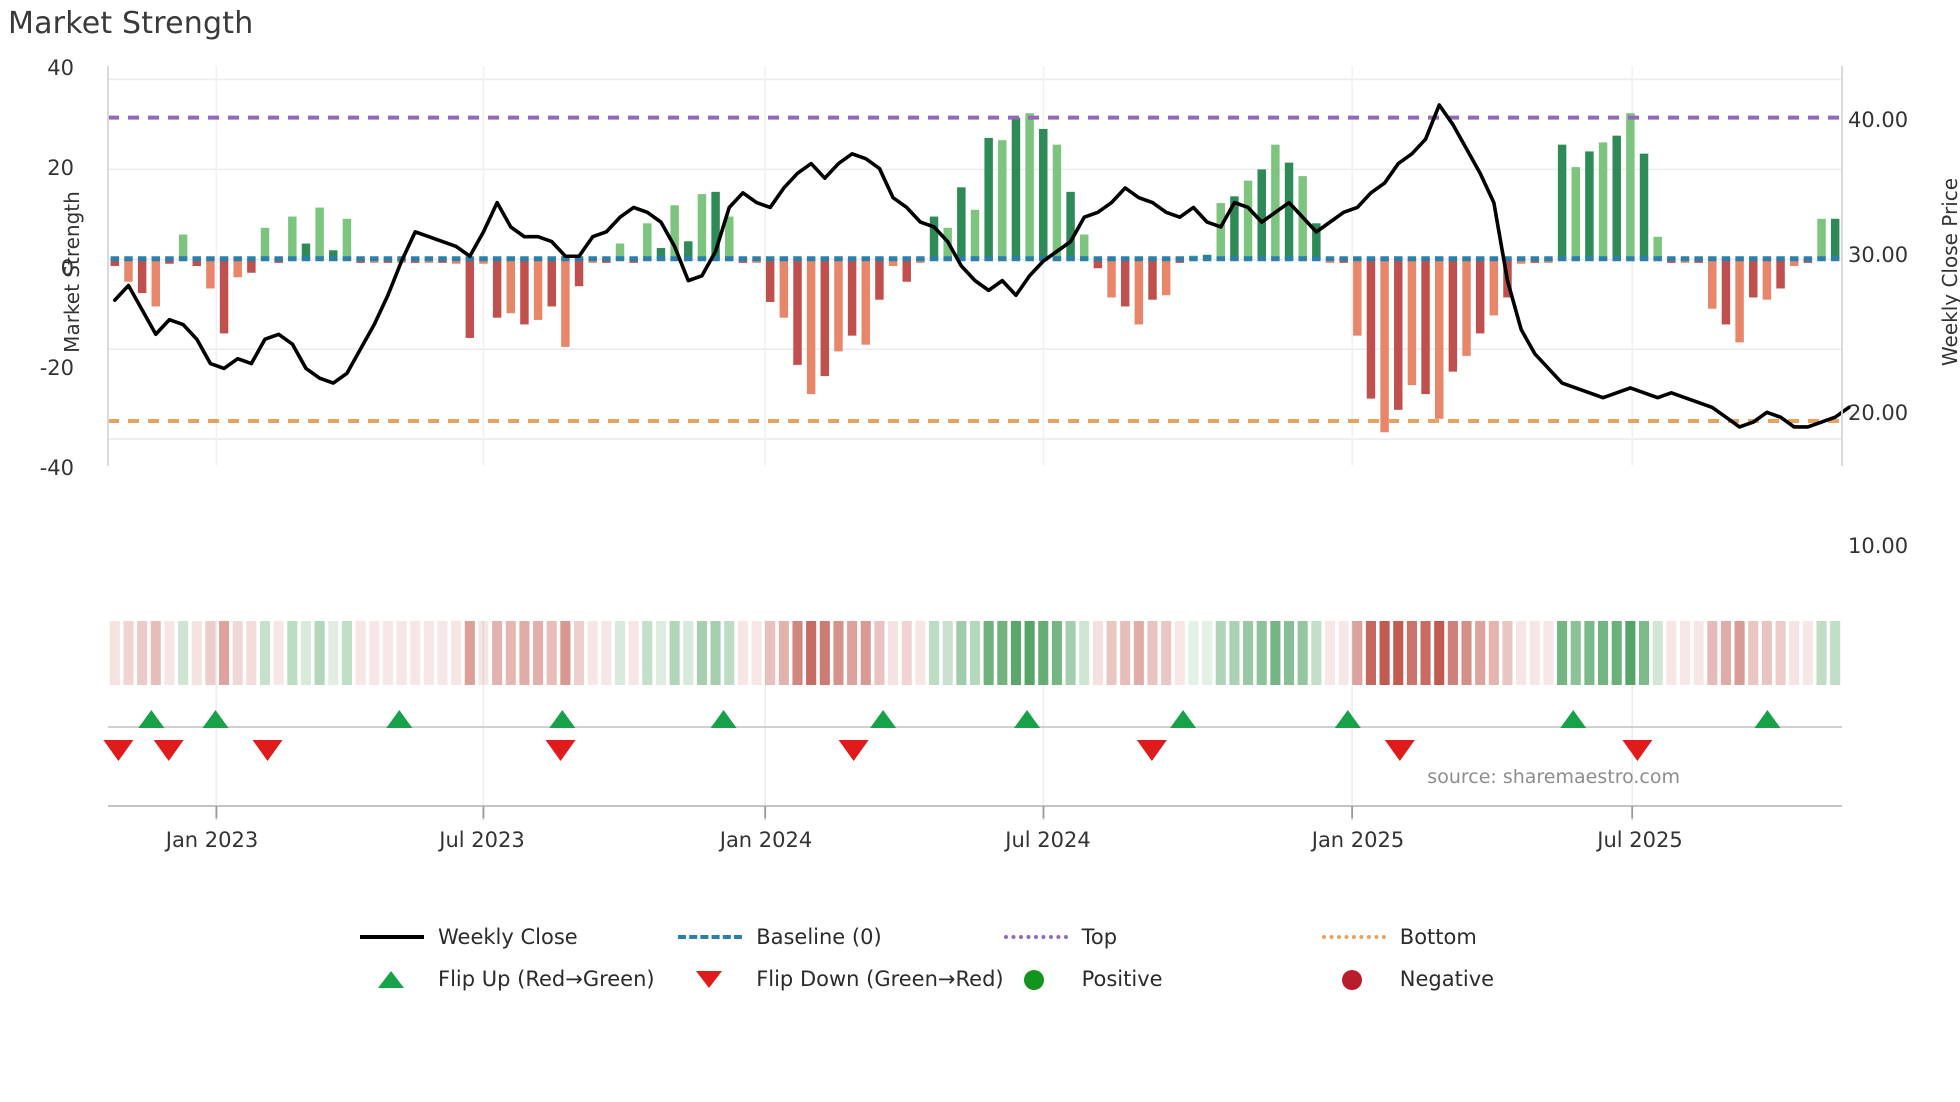  Describe the element at coordinates (1447, 979) in the screenshot. I see `legend-label: Negative` at that location.